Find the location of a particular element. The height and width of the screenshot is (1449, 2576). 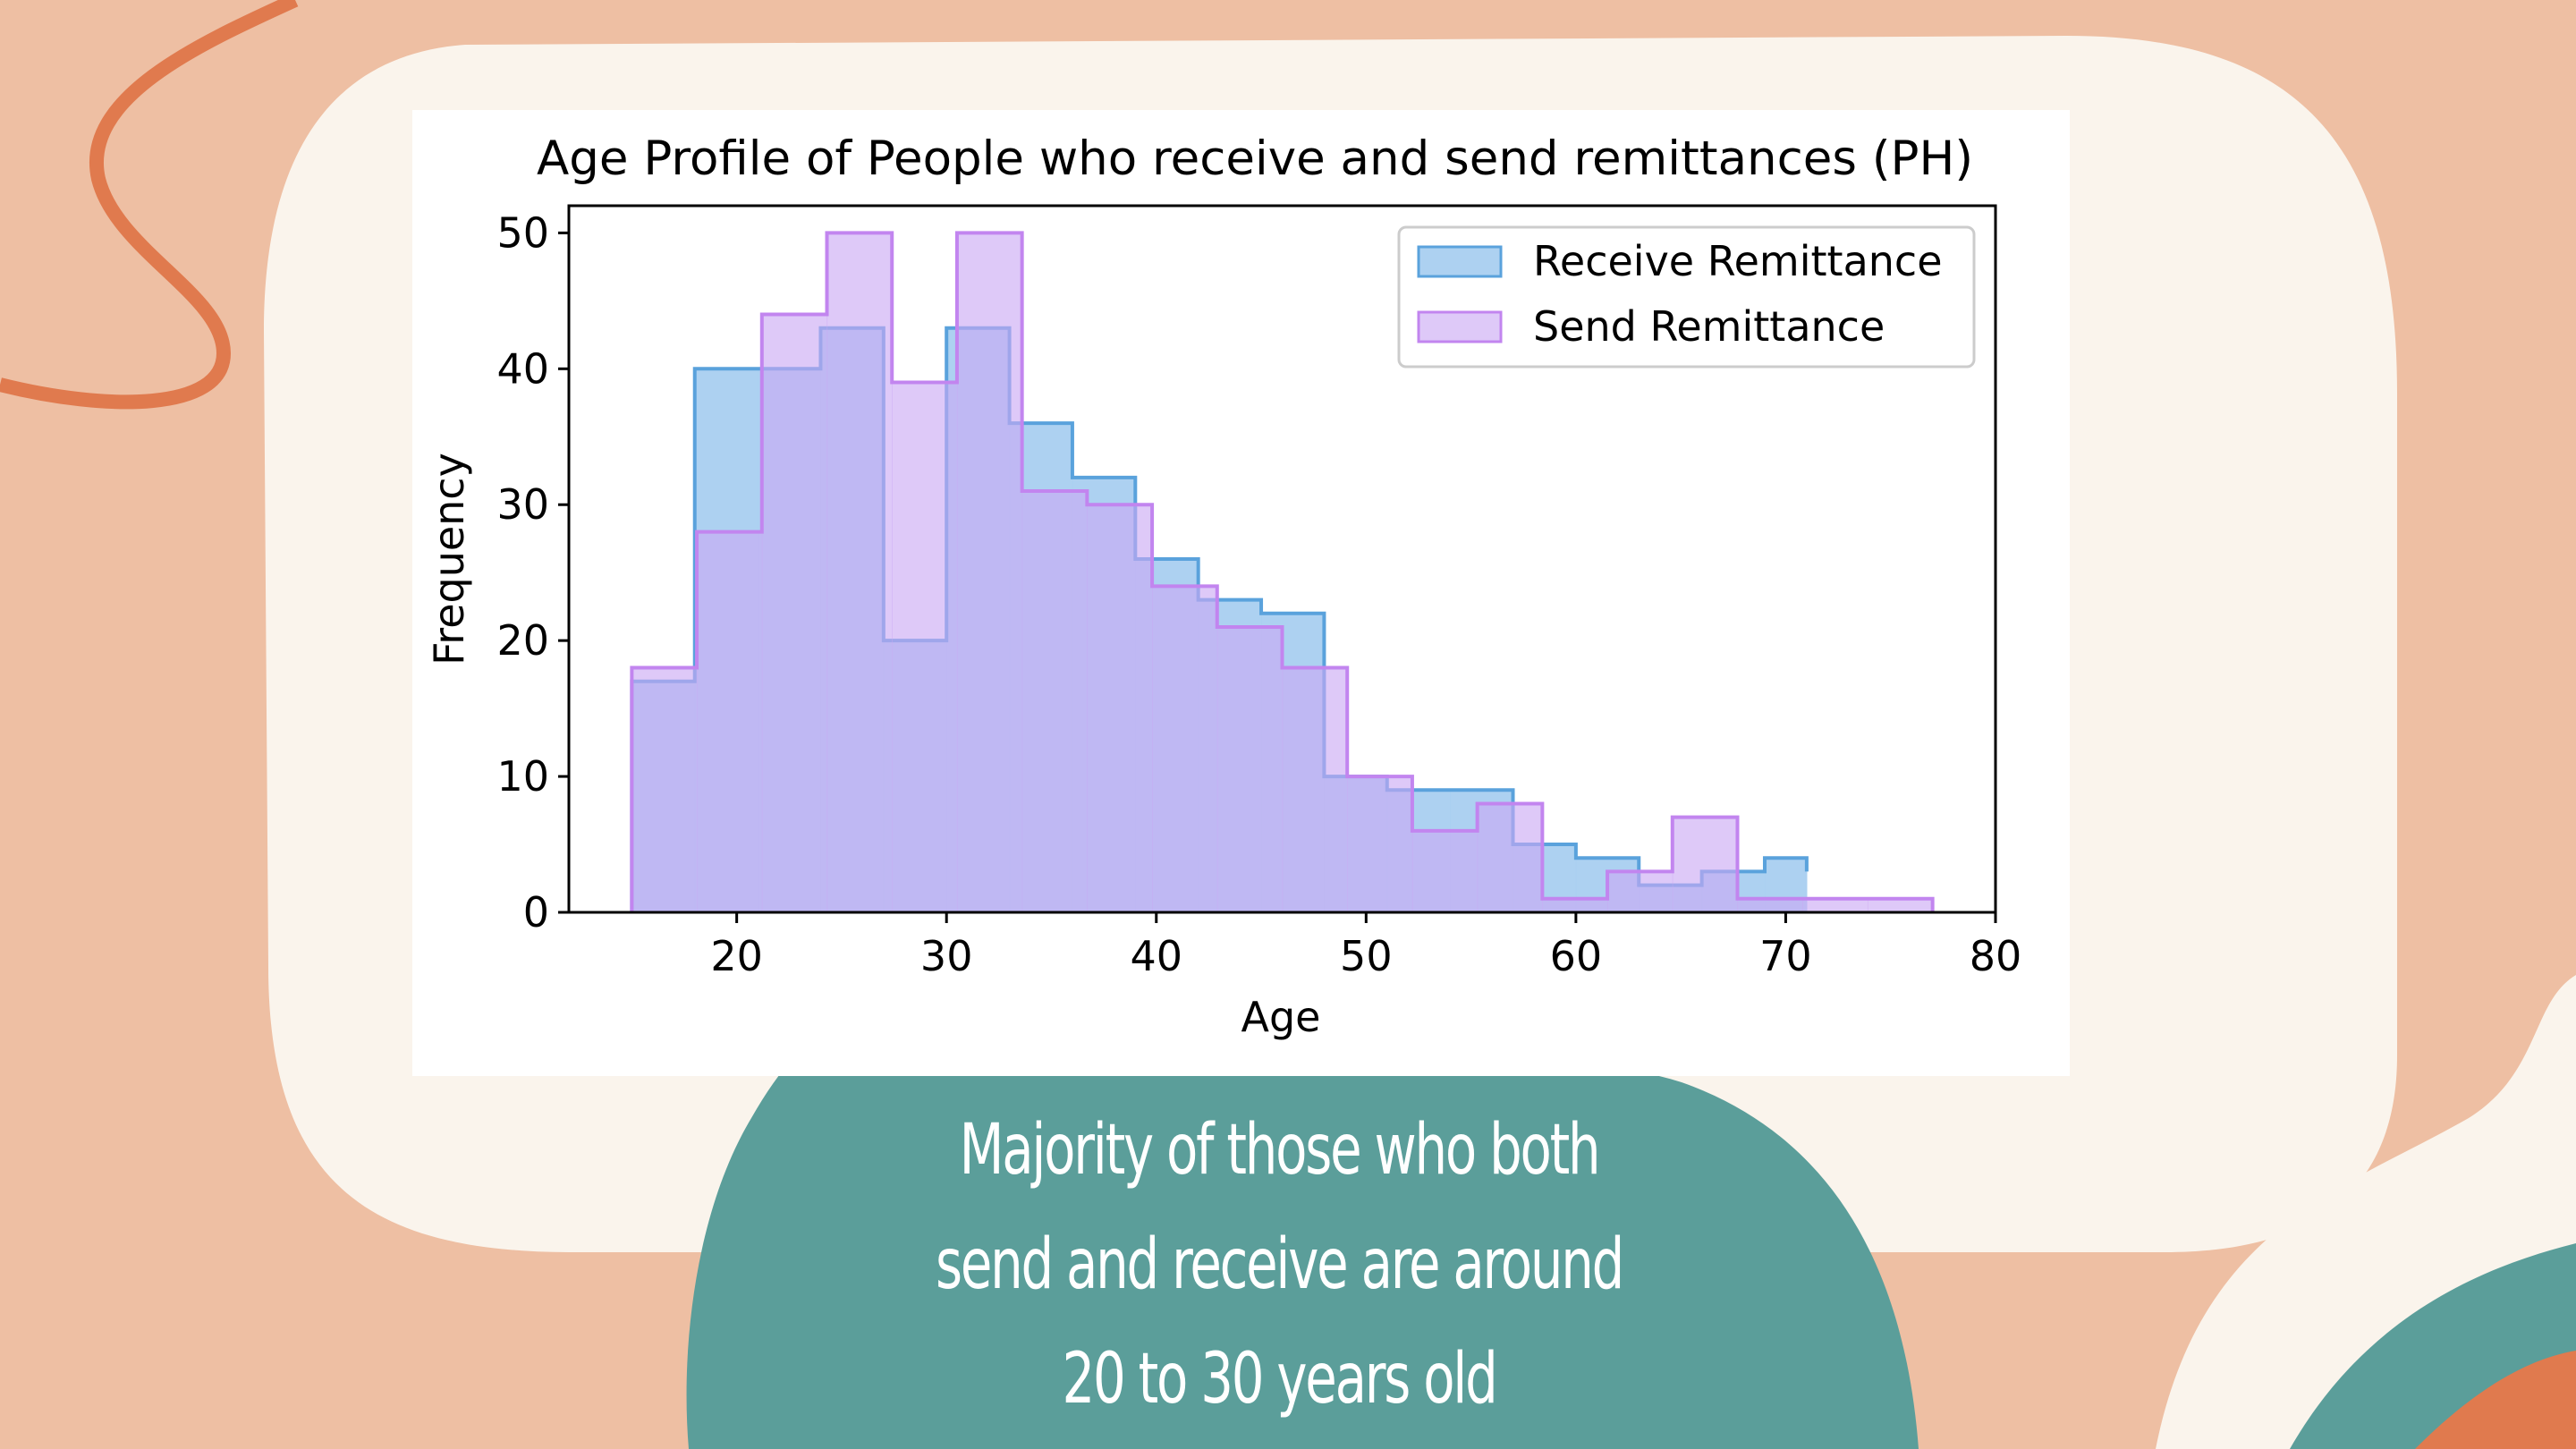

x-tick-label-30: 30 is located at coordinates (946, 956).